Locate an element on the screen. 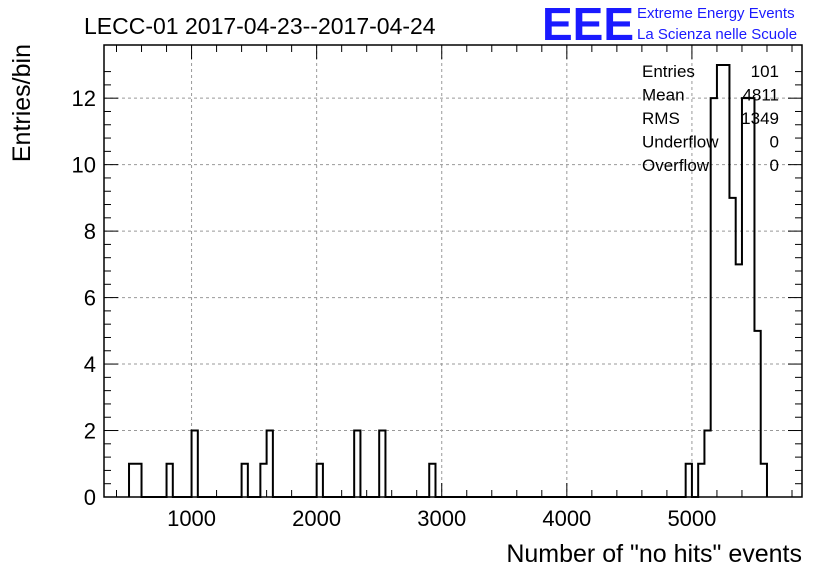 The height and width of the screenshot is (572, 836). x-tick-label: 1000 is located at coordinates (191, 518).